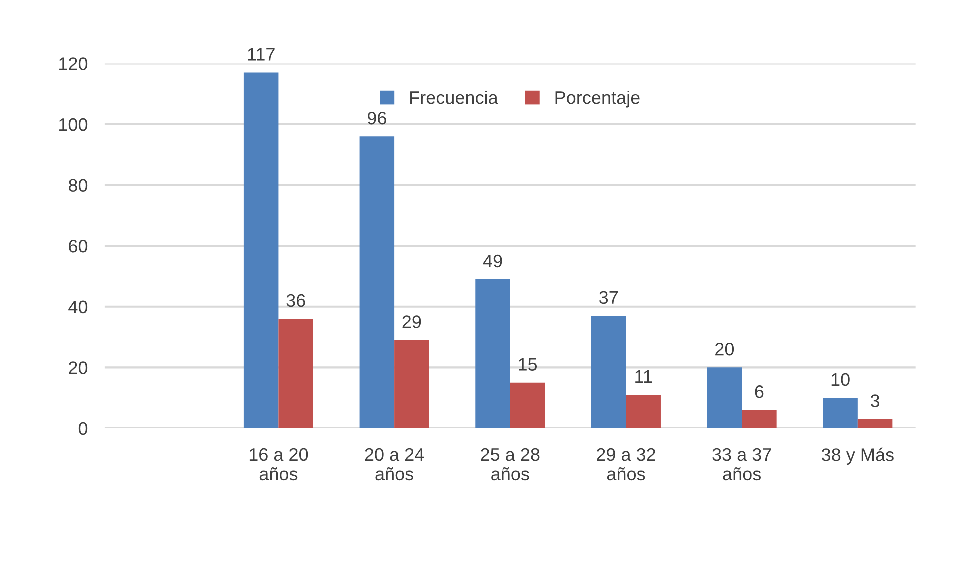 The height and width of the screenshot is (579, 954). I want to click on y-tick-label: 20, so click(78, 368).